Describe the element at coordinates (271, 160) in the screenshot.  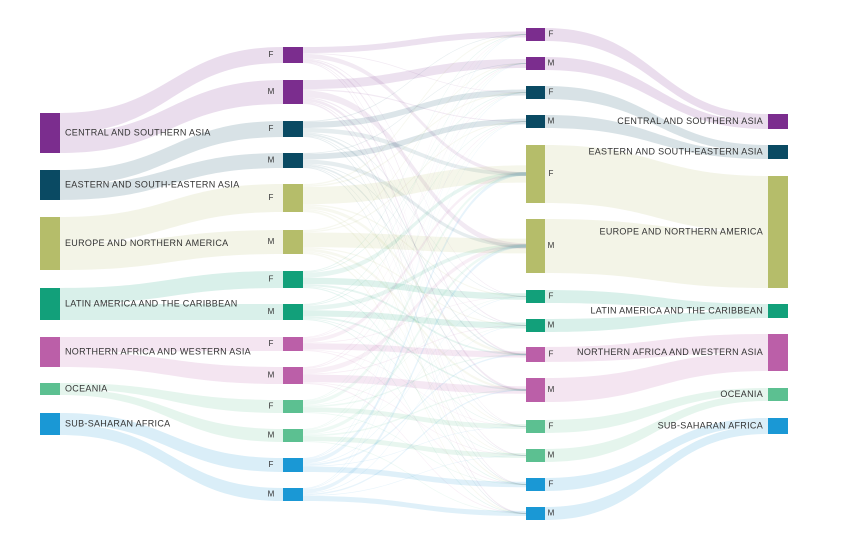
I see `origin-sex-label-eastern-south-eastern-asia-male: M` at that location.